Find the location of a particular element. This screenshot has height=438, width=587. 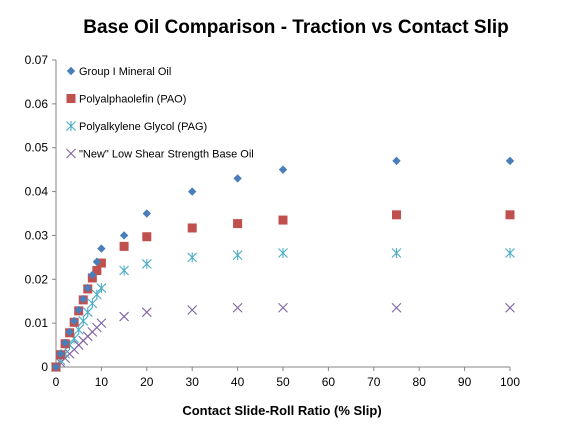

x-tick-label: 10 is located at coordinates (102, 382).